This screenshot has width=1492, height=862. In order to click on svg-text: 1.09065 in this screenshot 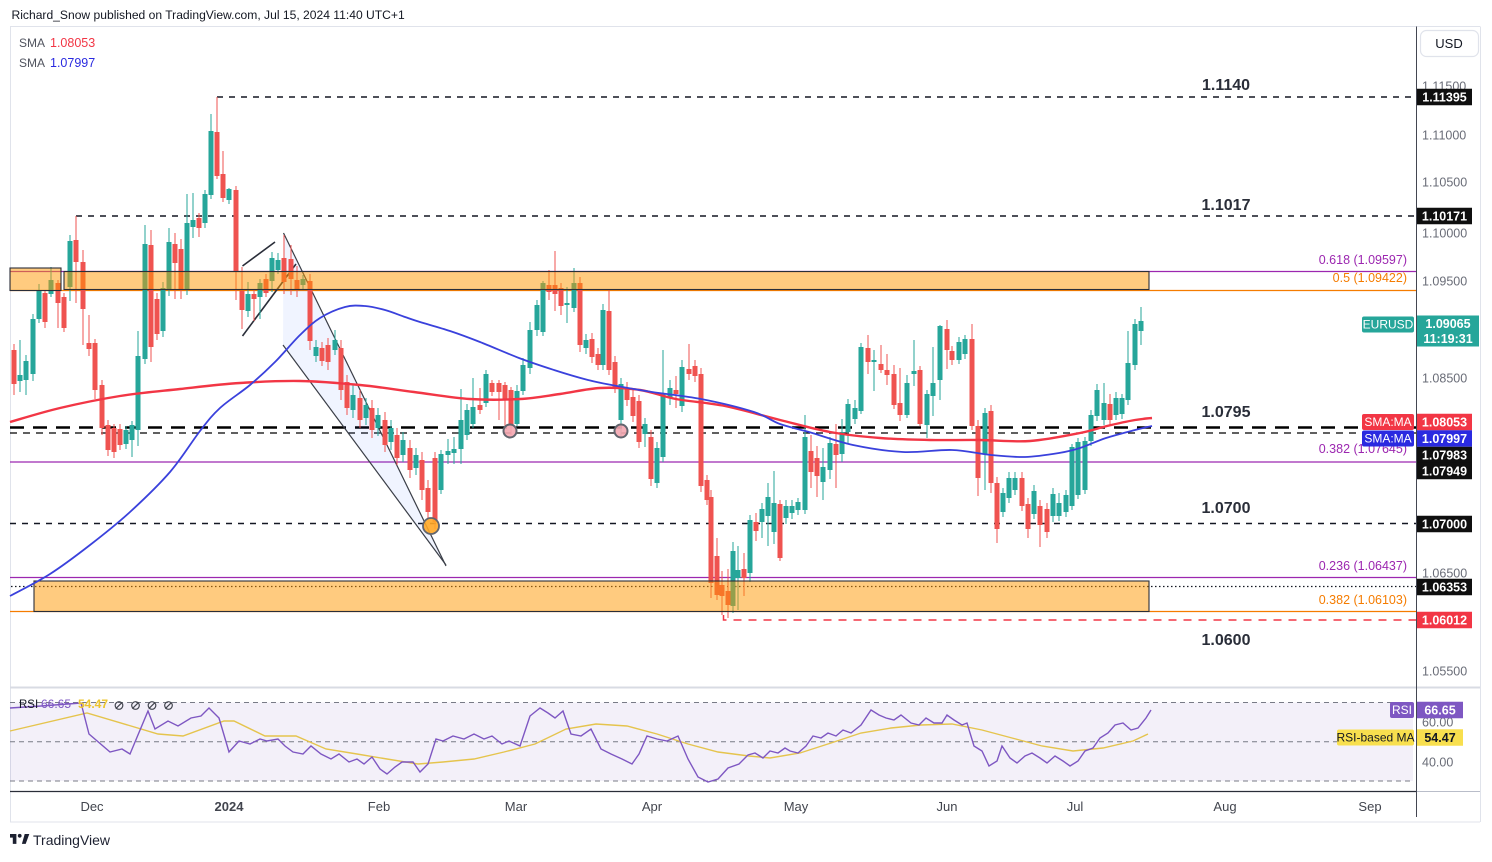, I will do `click(1447, 324)`.